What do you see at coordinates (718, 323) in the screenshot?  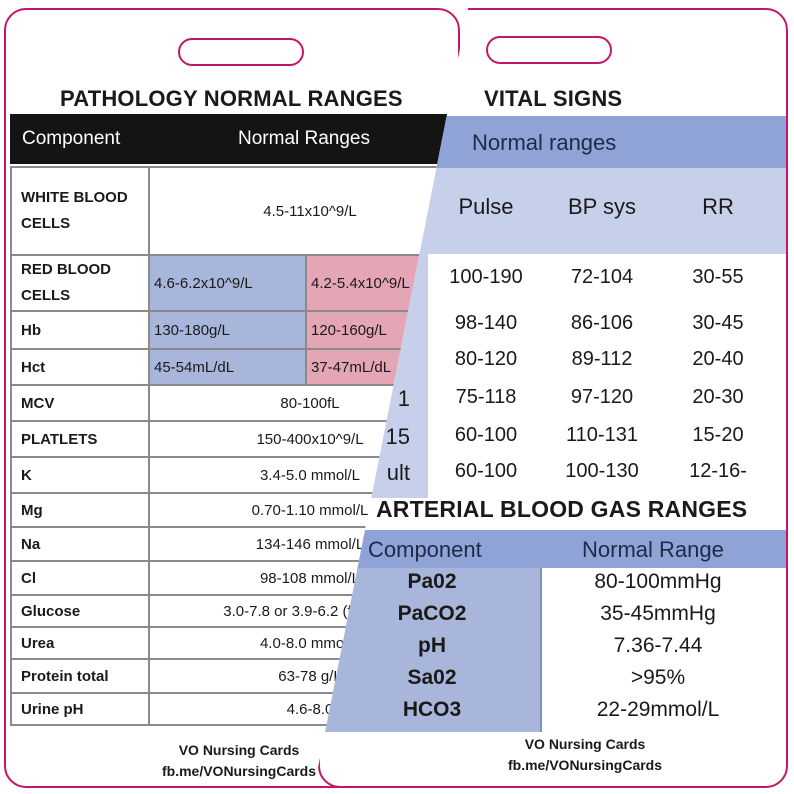 I see `rr-value: 30-45` at bounding box center [718, 323].